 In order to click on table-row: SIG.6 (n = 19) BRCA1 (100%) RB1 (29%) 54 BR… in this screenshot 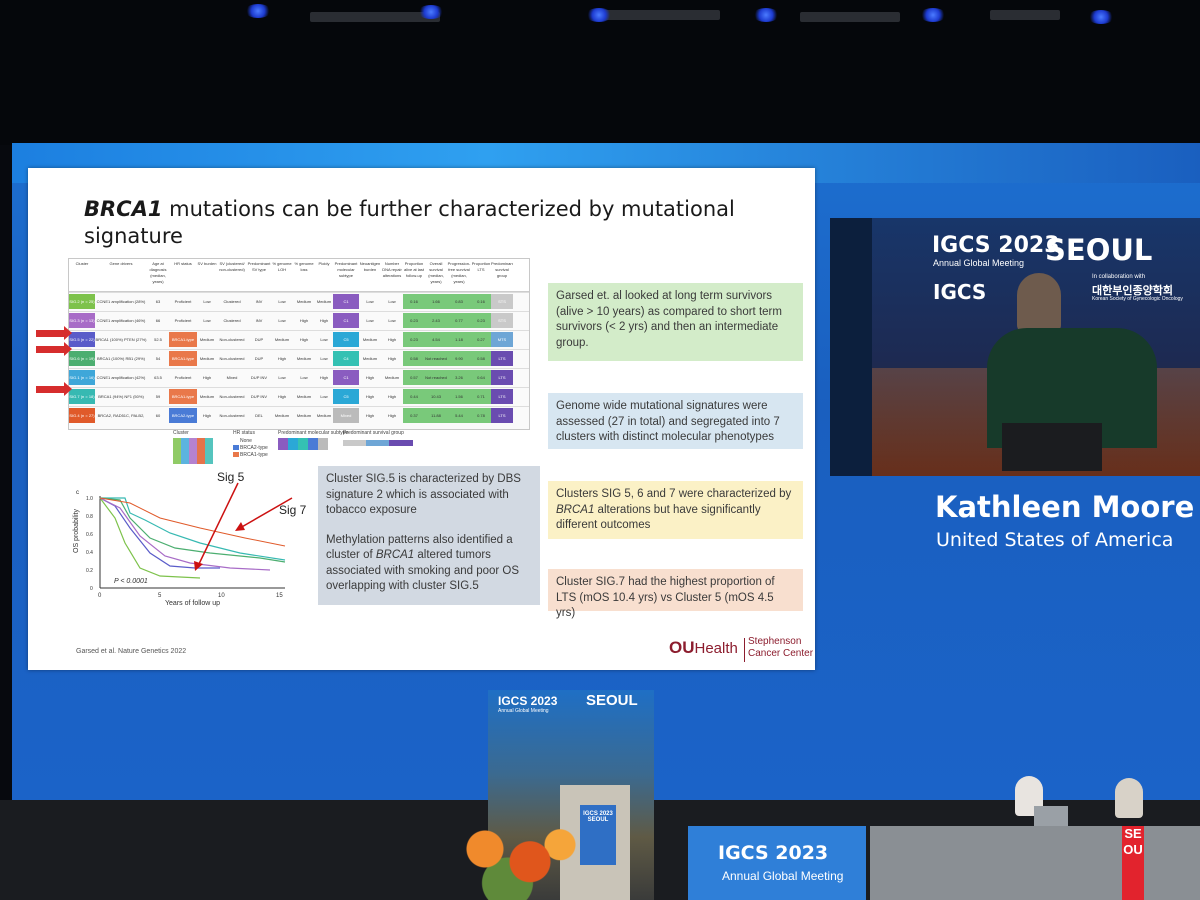, I will do `click(299, 358)`.